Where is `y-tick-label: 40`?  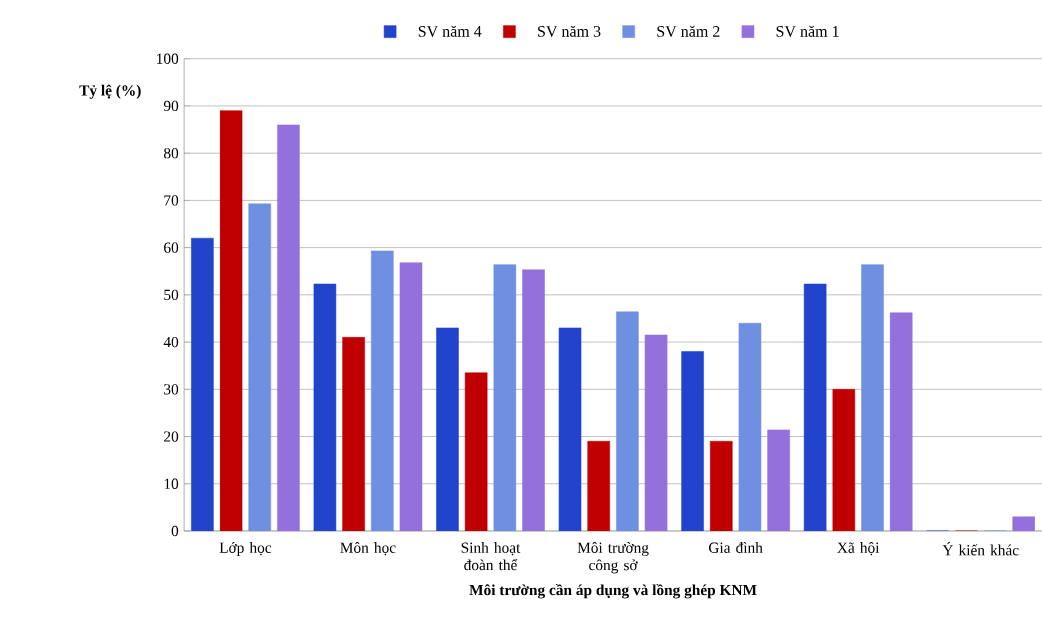
y-tick-label: 40 is located at coordinates (171, 342).